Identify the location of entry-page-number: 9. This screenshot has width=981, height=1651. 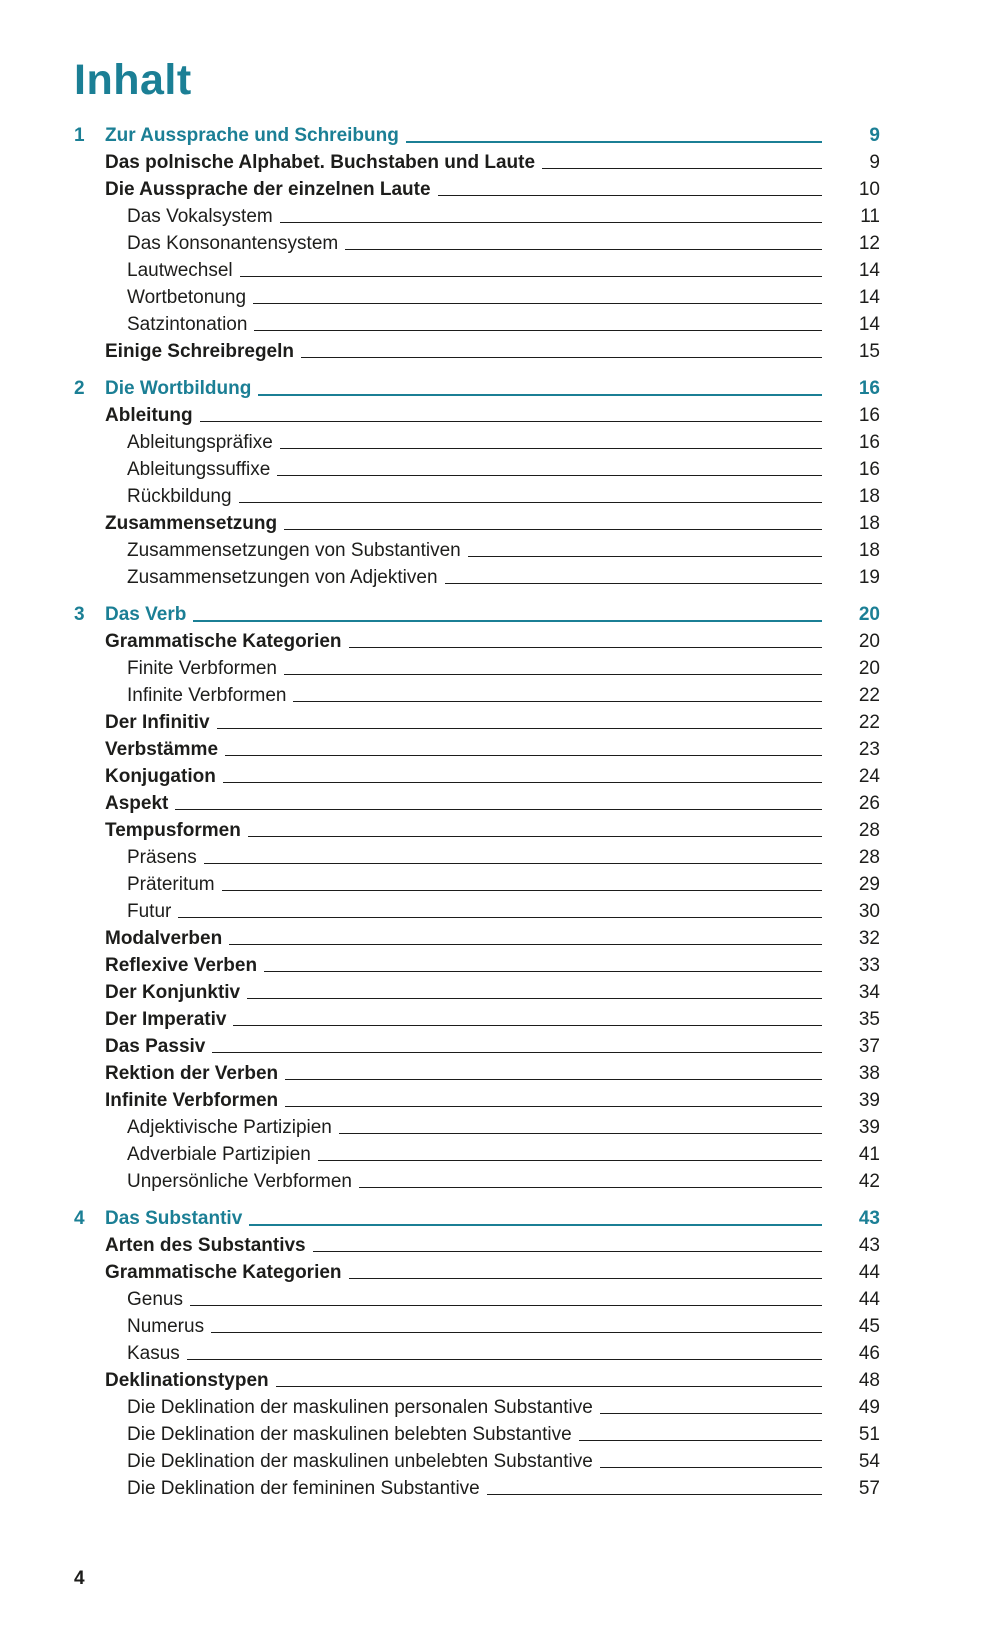
(874, 162).